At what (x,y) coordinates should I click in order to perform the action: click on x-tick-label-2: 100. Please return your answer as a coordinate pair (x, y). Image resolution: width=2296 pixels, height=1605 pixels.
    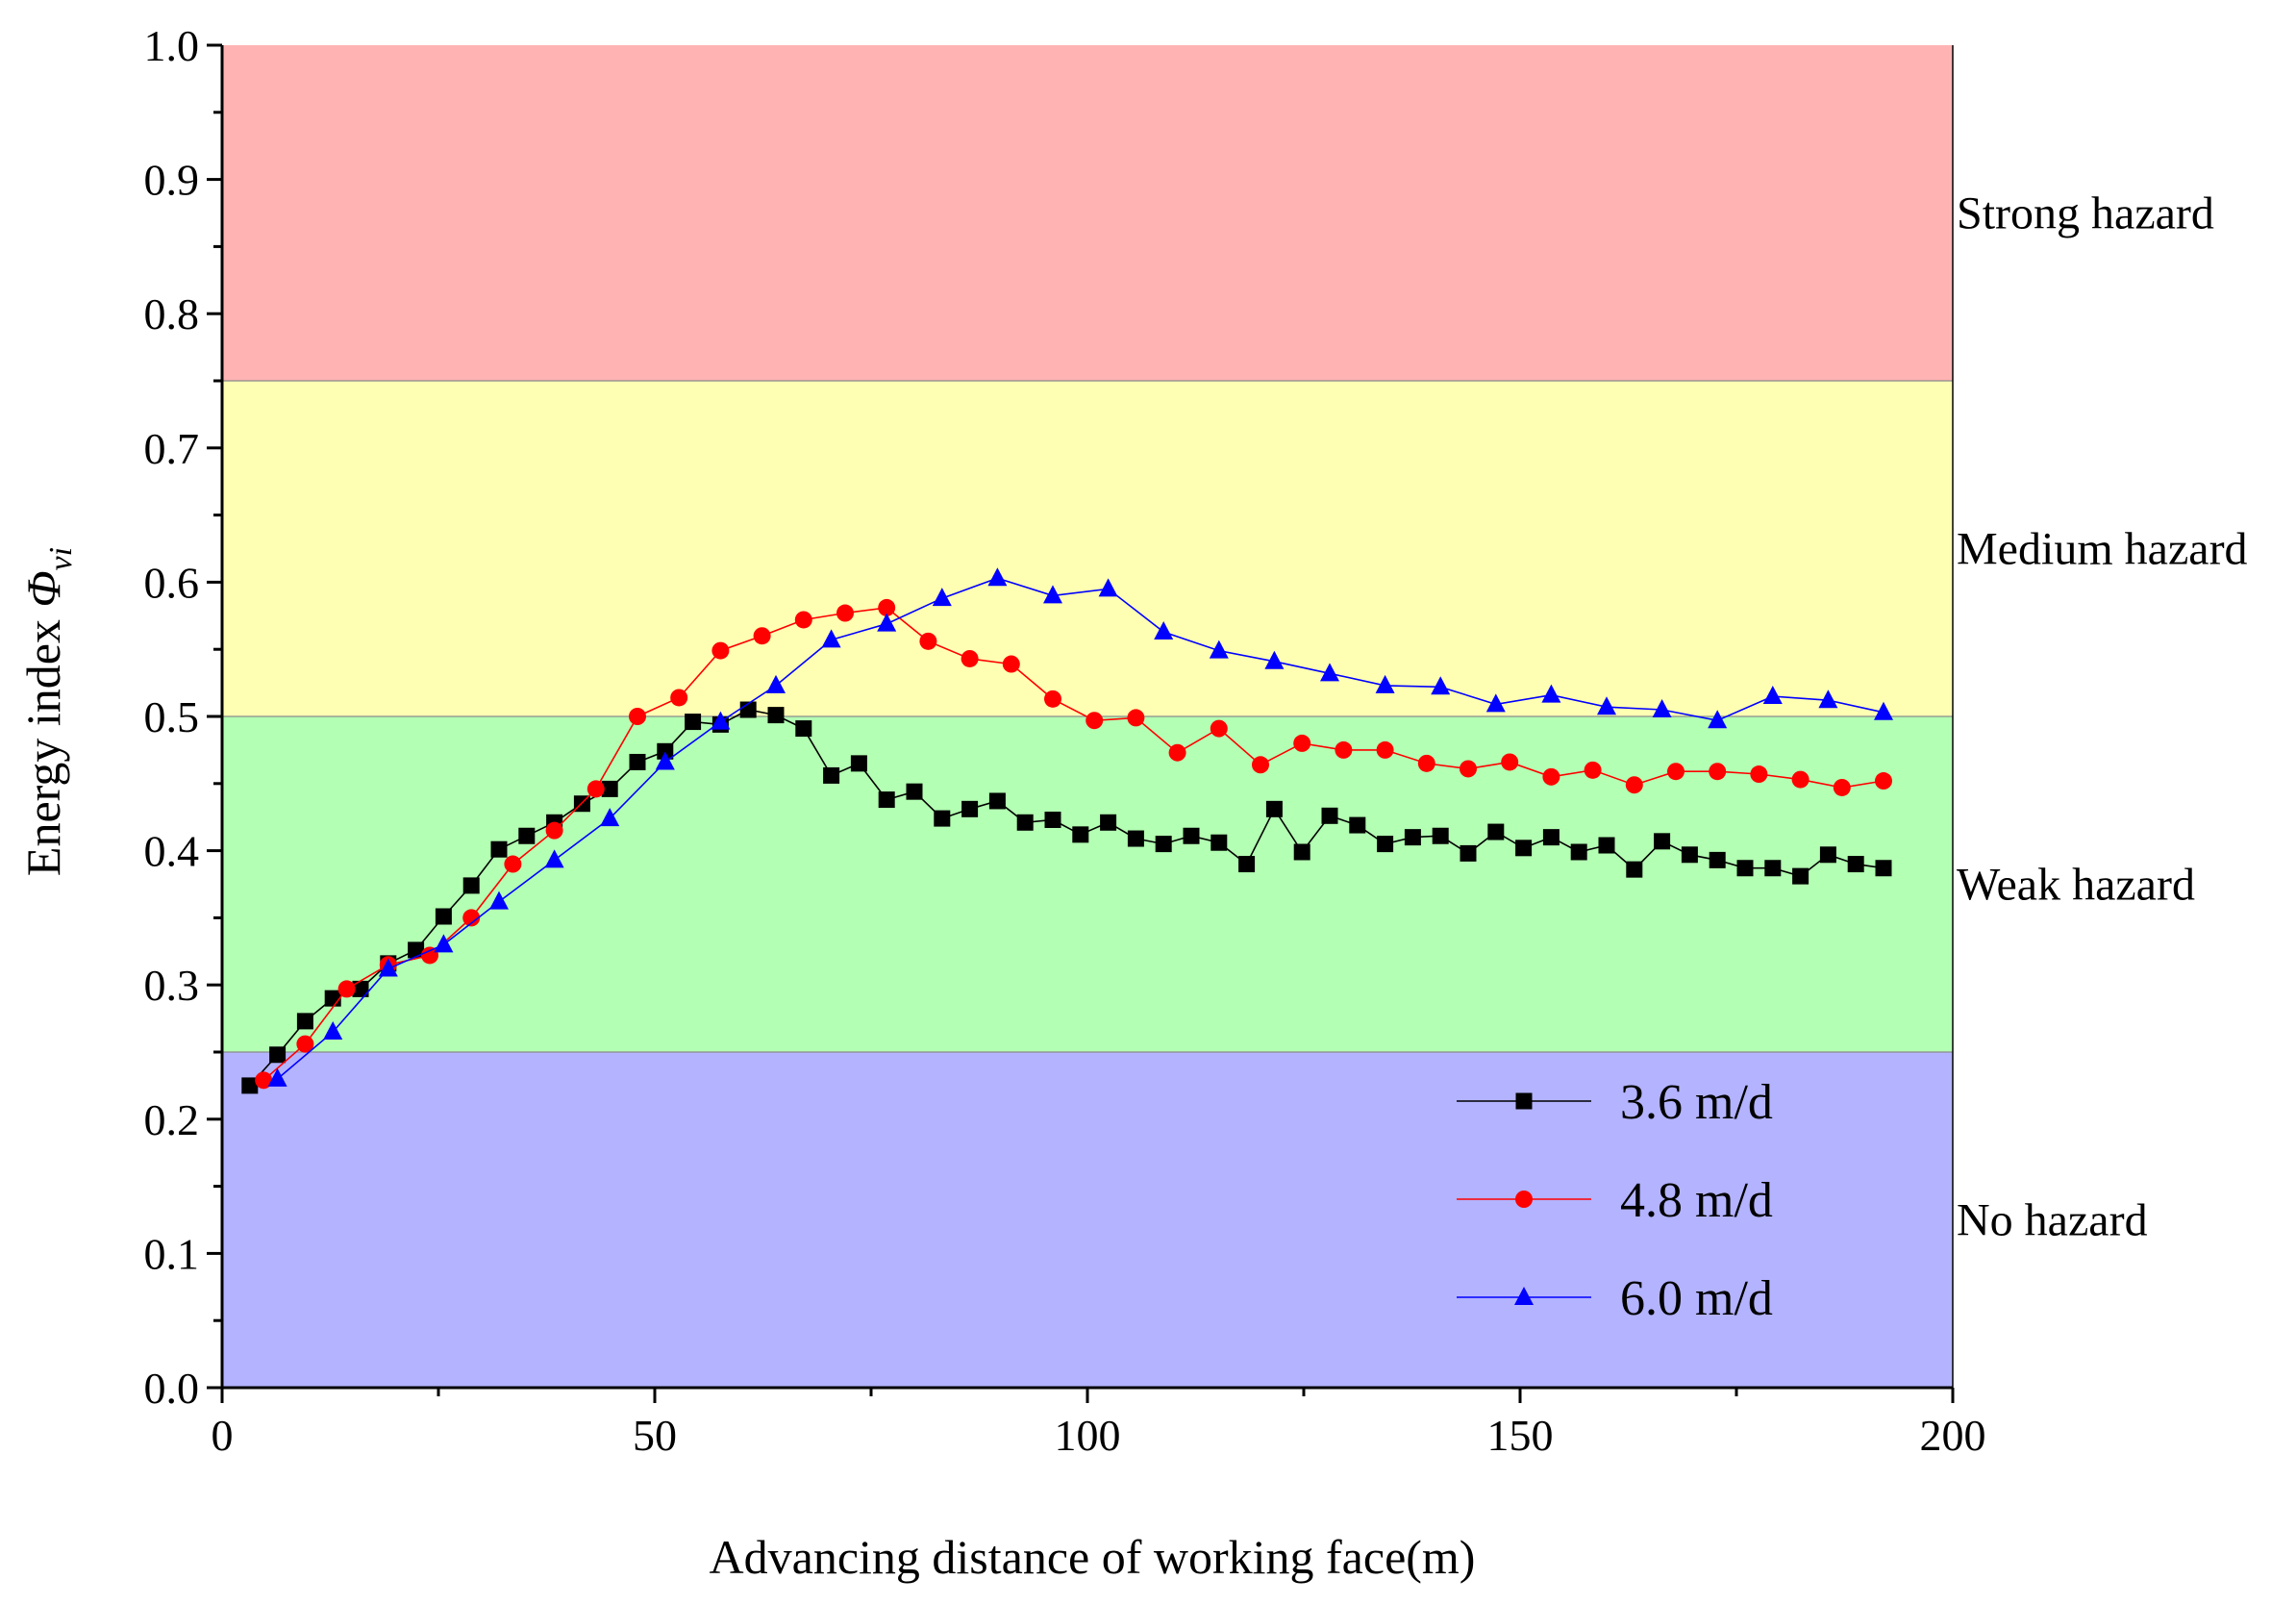
    Looking at the image, I should click on (1088, 1435).